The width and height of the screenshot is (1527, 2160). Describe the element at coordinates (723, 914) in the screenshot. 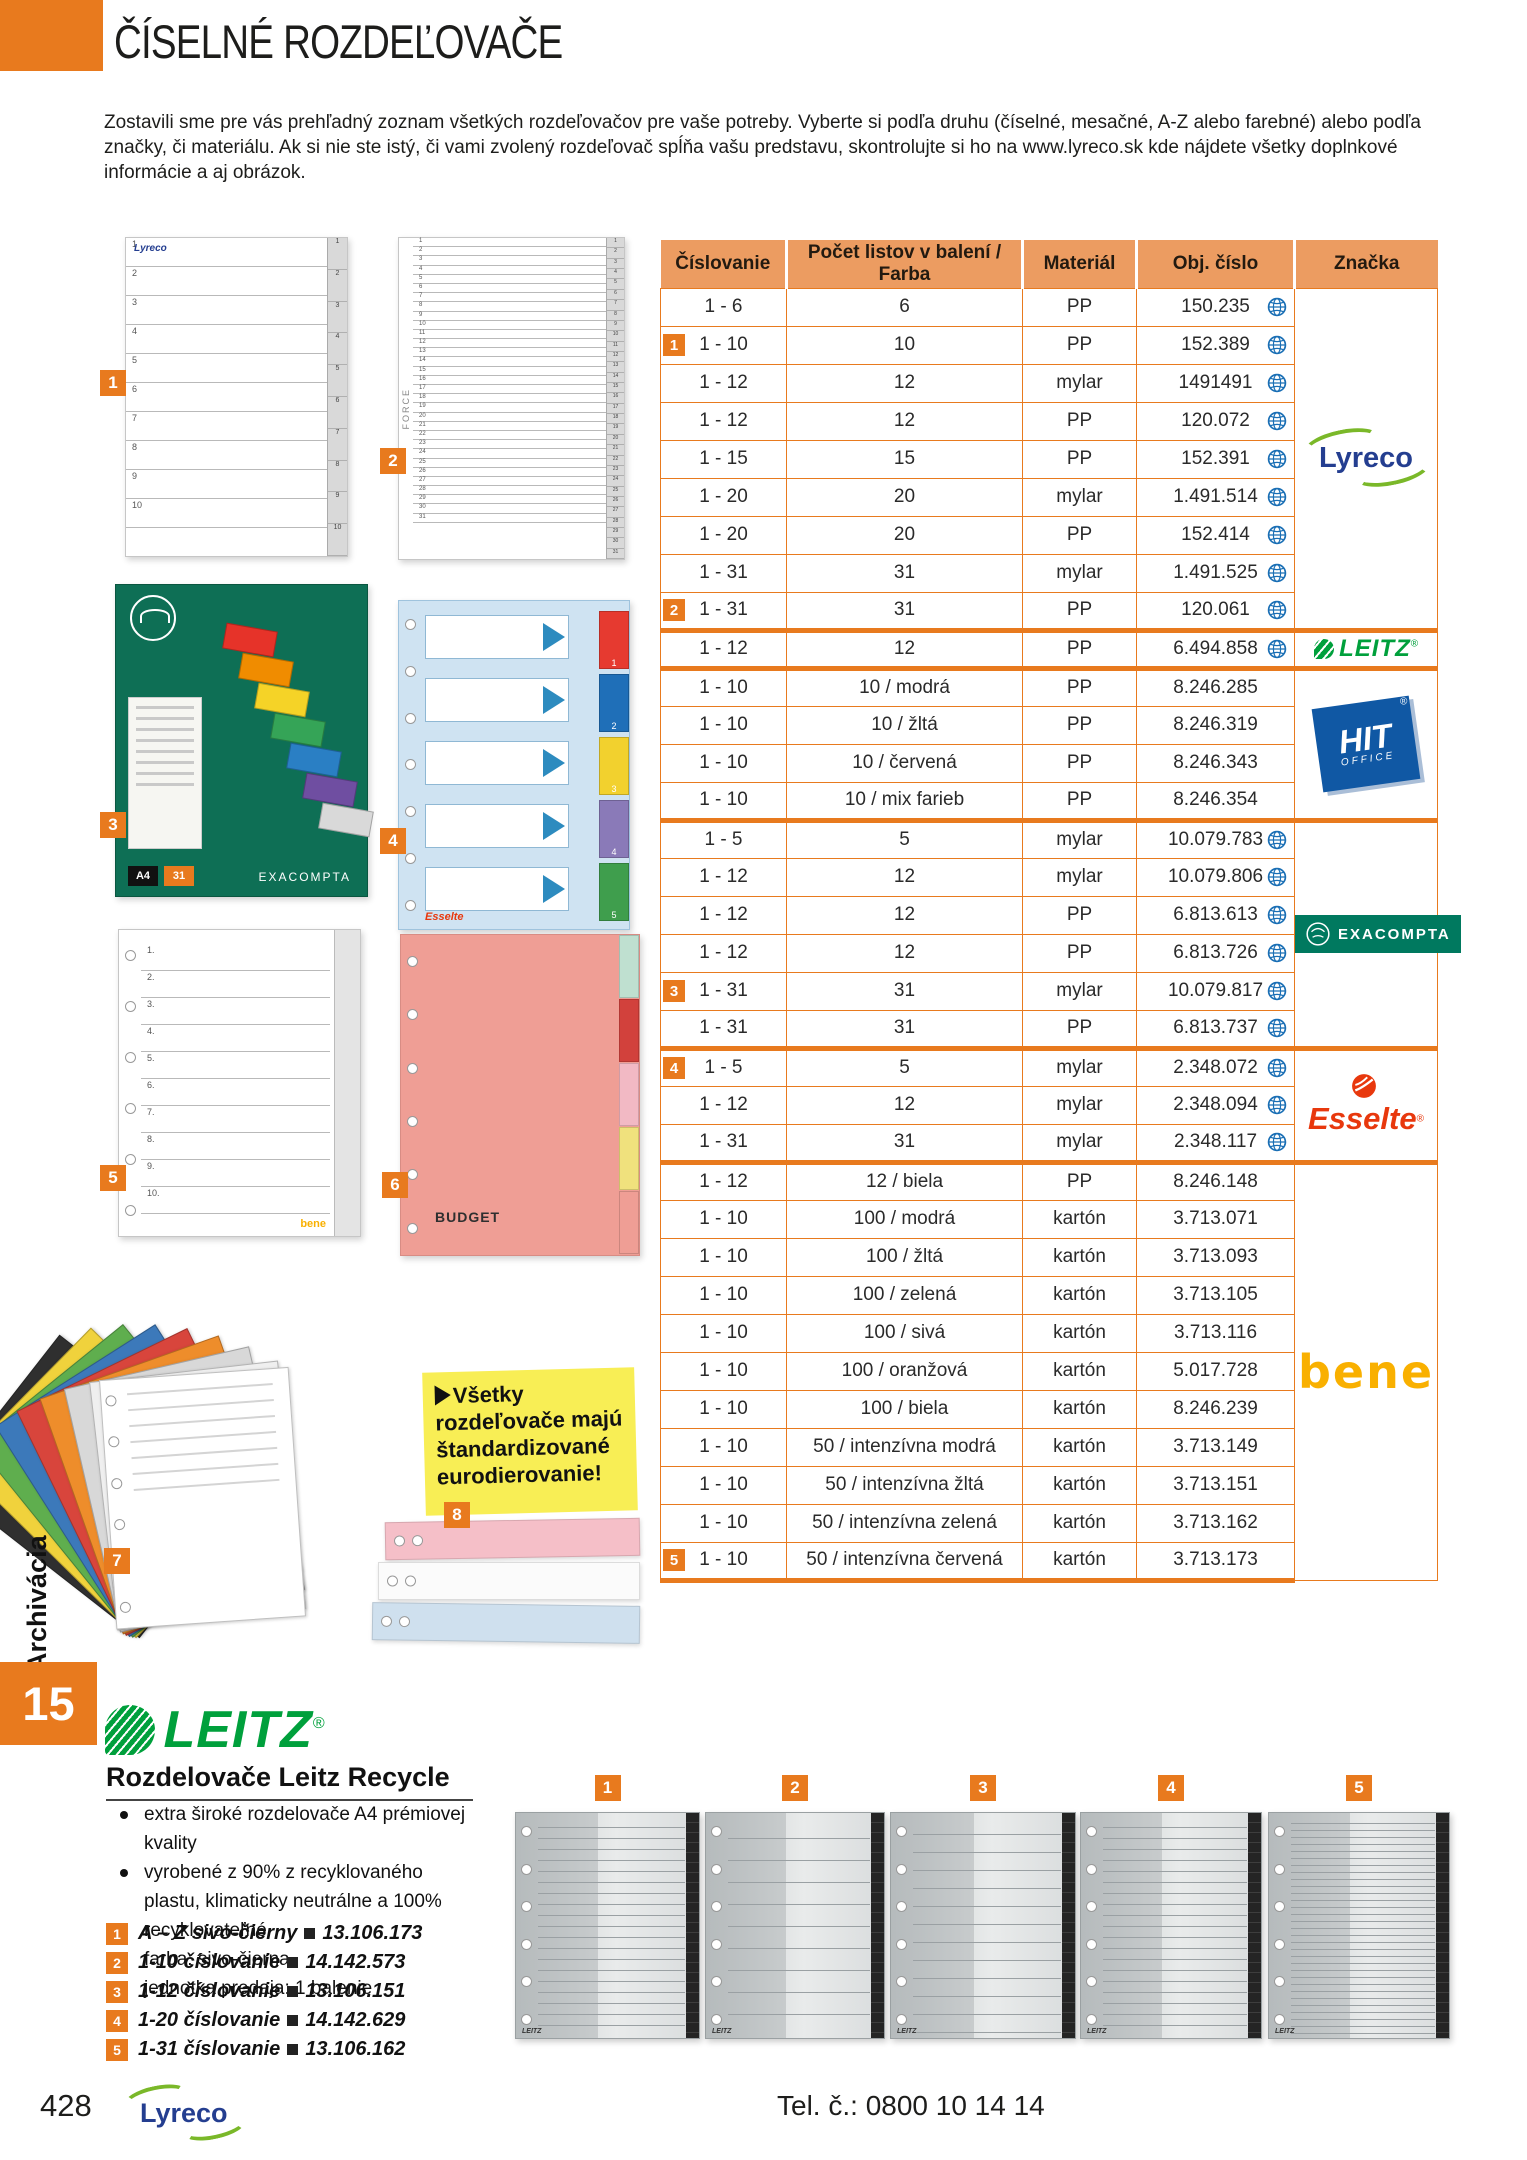

I see `cislovanie-value: 1 - 12` at that location.